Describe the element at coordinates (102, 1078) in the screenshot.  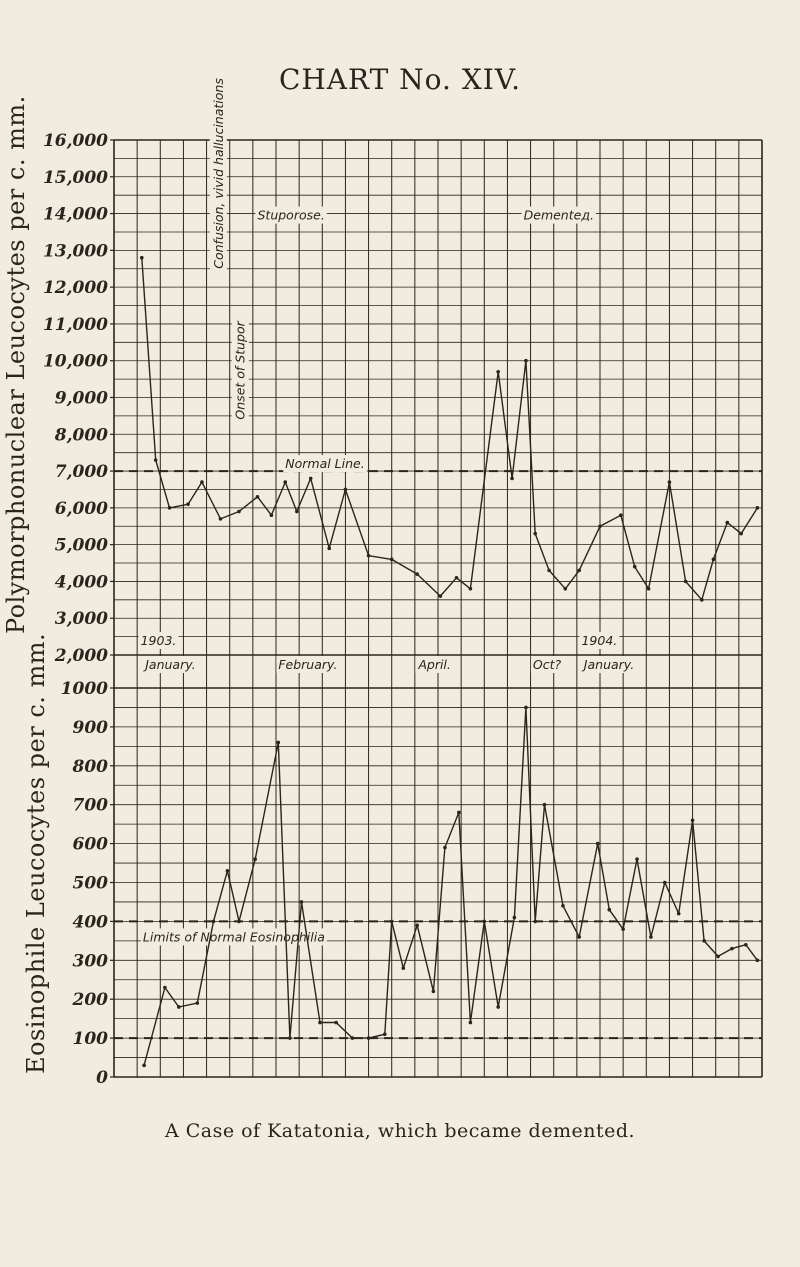
I see `lower-y-tick-label: 0` at that location.